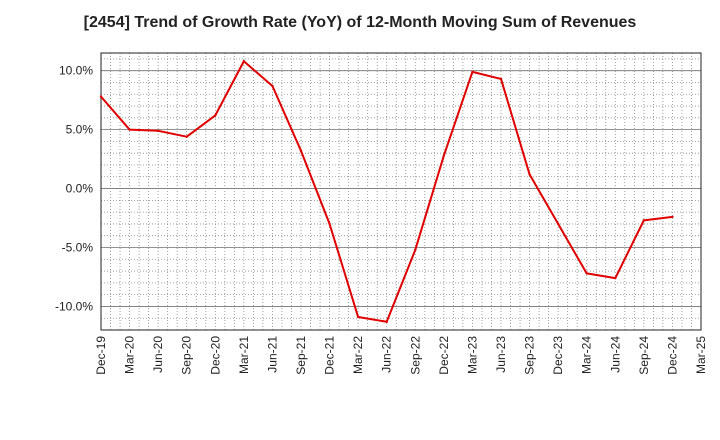 This screenshot has height=440, width=720. Describe the element at coordinates (78, 247) in the screenshot. I see `y-tick-label: -5.0%` at that location.